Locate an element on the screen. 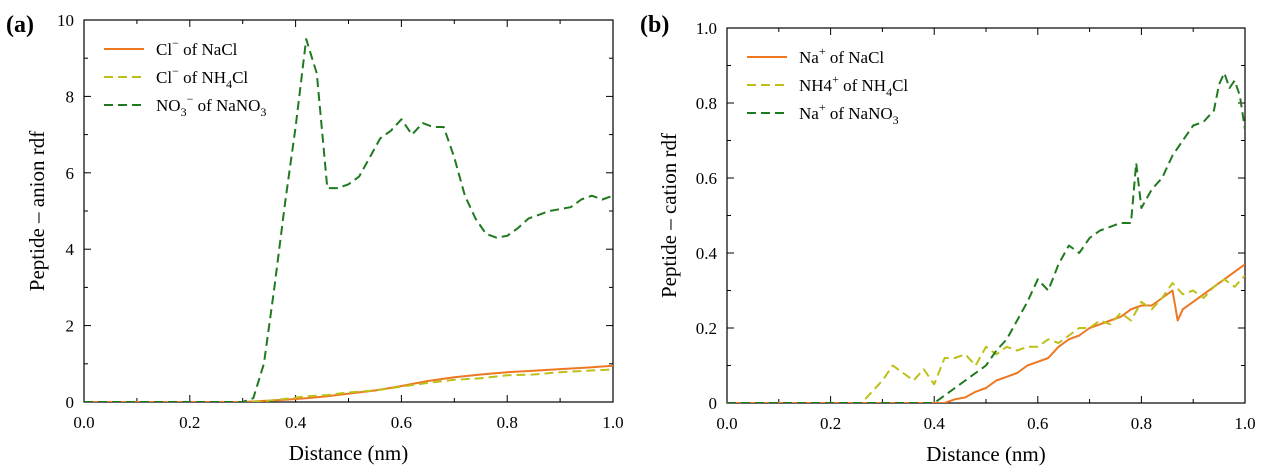 This screenshot has width=1263, height=476. y-tick-label: 10 is located at coordinates (65, 20).